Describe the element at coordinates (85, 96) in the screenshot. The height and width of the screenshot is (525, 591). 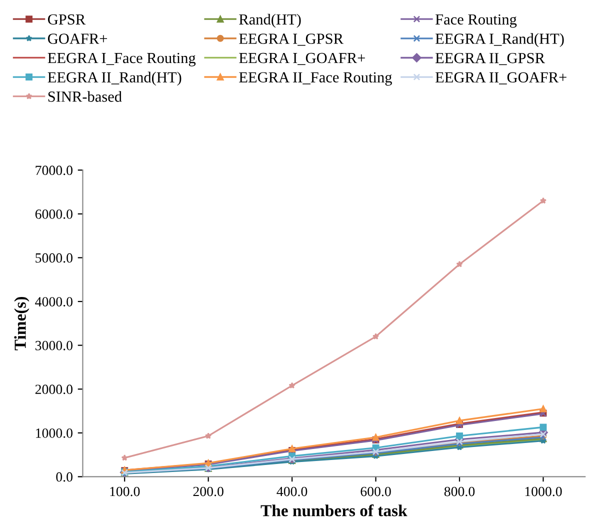
I see `legend-label: SINR-based` at that location.